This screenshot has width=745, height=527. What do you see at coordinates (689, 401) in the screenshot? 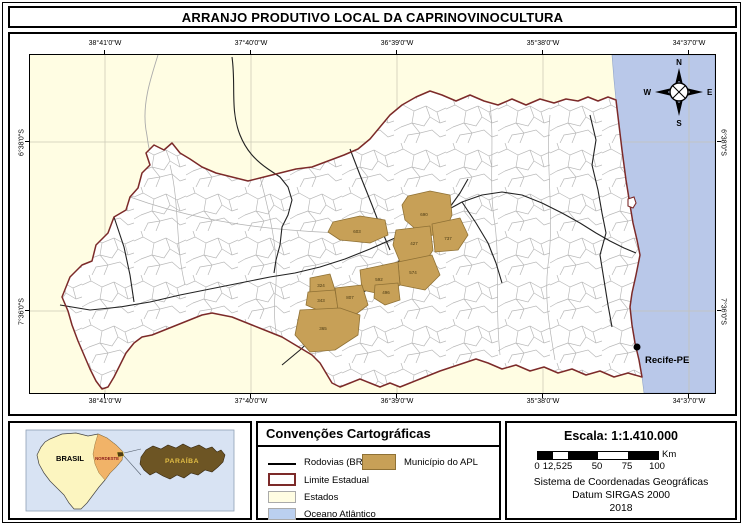
I see `lon-label-bottom-5: 34°37'0"W` at bounding box center [689, 401].